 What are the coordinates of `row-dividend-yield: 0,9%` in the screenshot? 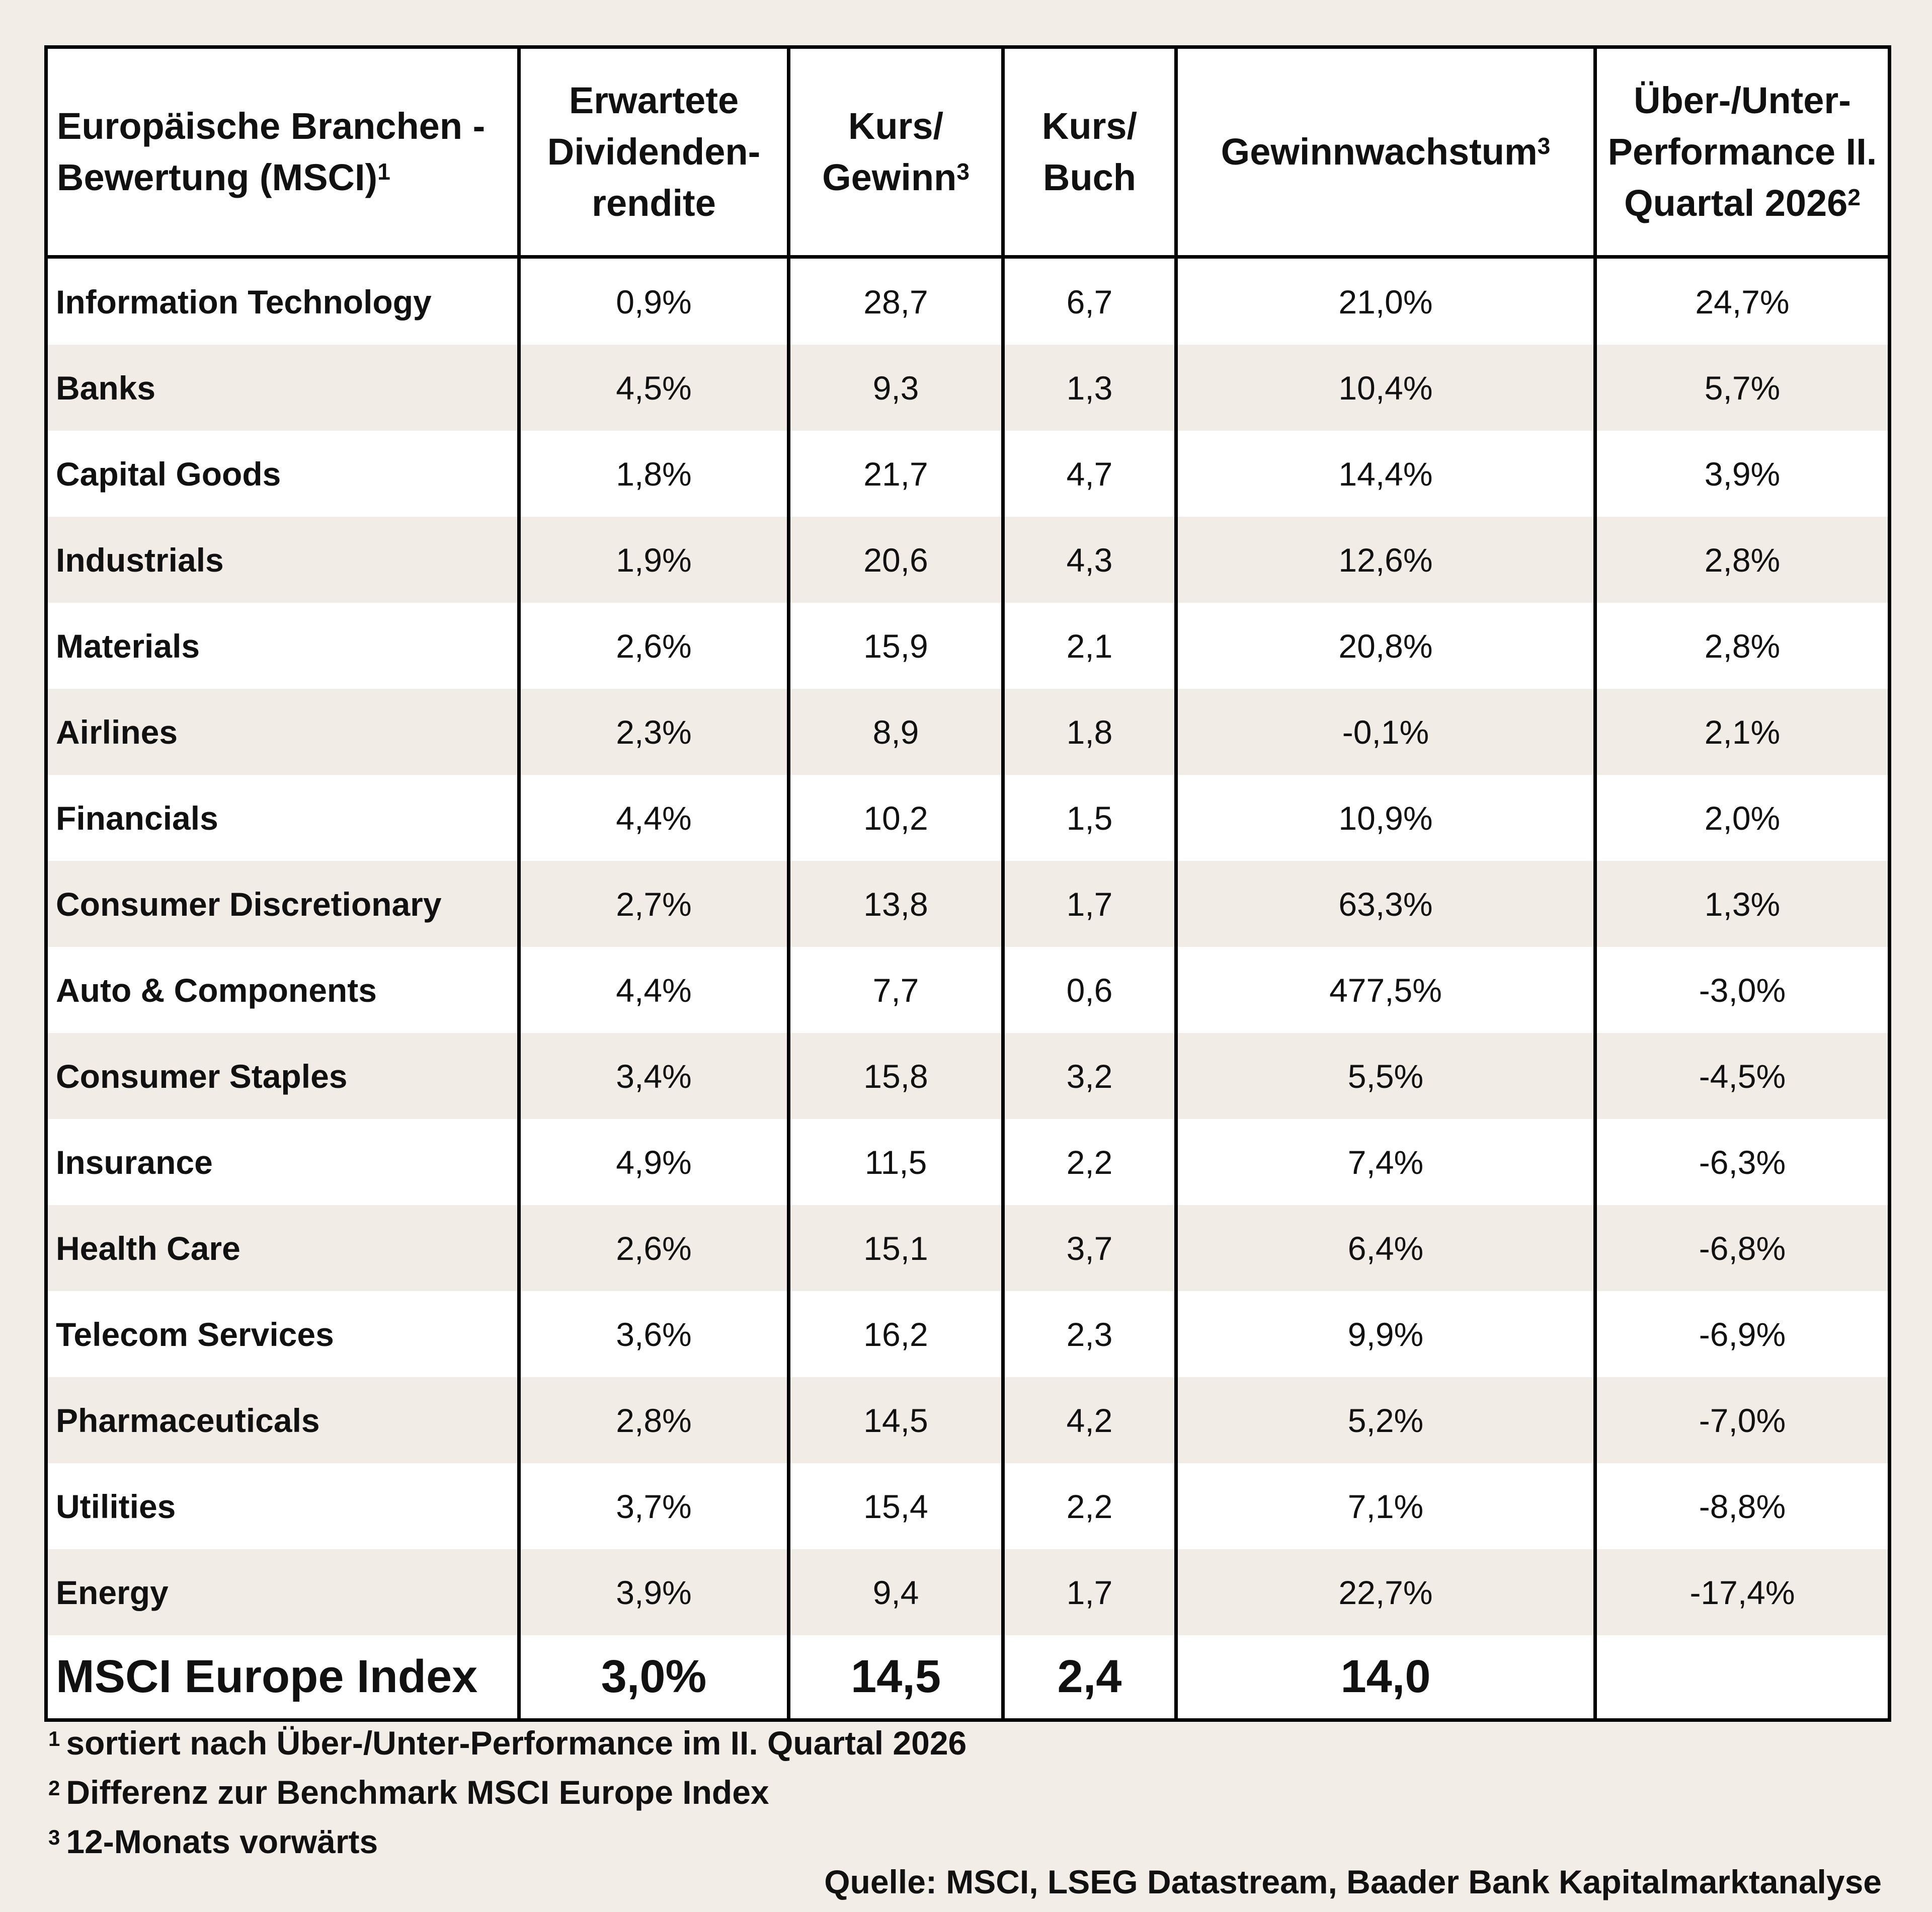 It's located at (653, 301).